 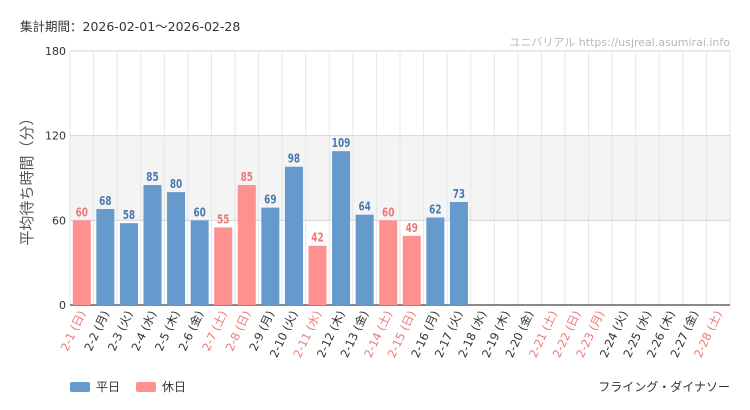 What do you see at coordinates (108, 387) in the screenshot?
I see `legend-weekday-label: 平日` at bounding box center [108, 387].